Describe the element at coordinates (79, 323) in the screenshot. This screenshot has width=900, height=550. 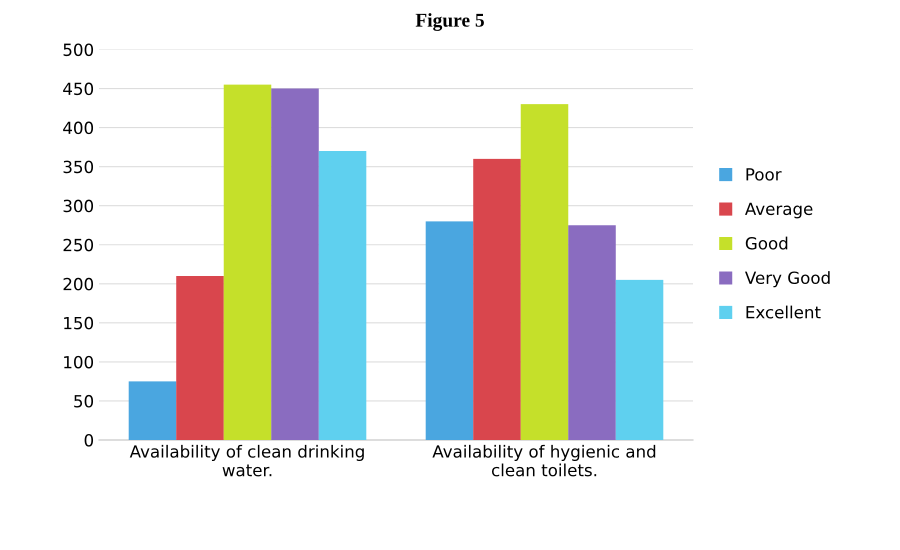
I see `y-tick-label: 150` at that location.